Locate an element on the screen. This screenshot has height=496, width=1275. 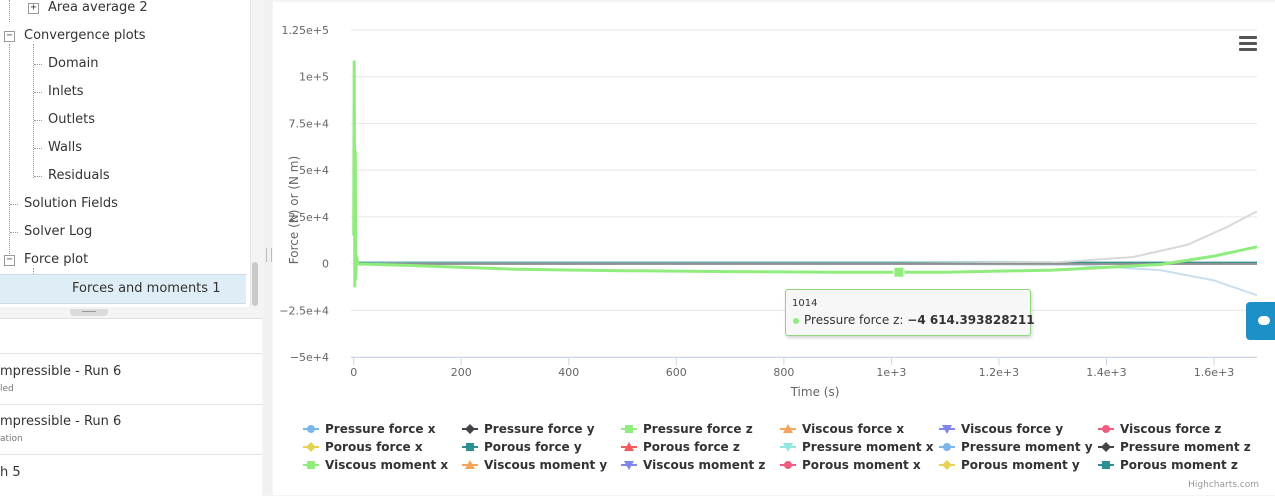
chart-tooltip: 1014 Pressure force z: −4 614.393828211 is located at coordinates (910, 312).